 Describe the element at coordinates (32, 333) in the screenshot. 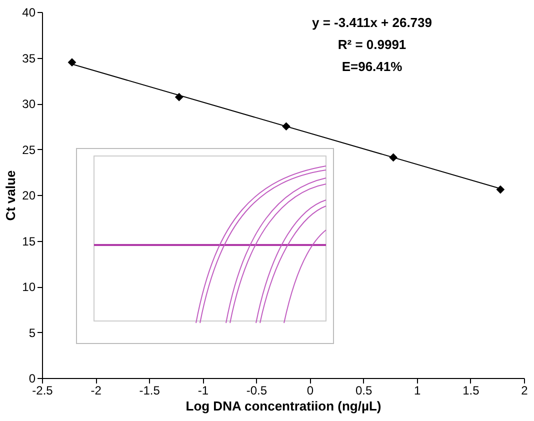

I see `y-tick-label: 5` at that location.